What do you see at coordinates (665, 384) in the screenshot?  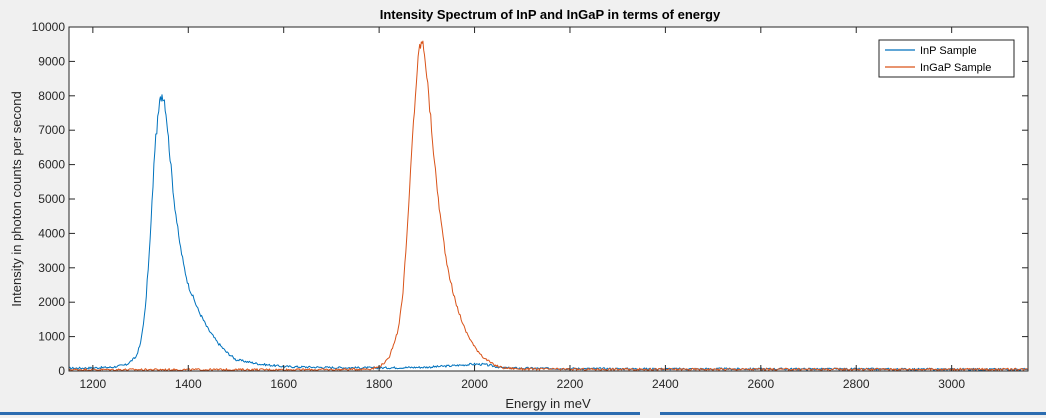 I see `x-tick-label: 2400` at bounding box center [665, 384].